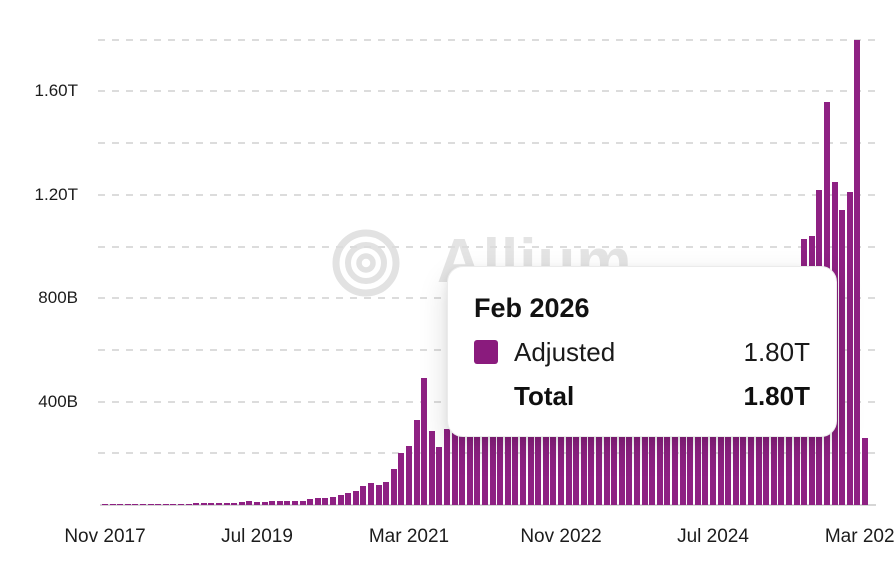 This screenshot has height=578, width=894. I want to click on x-axis-line, so click(488, 505).